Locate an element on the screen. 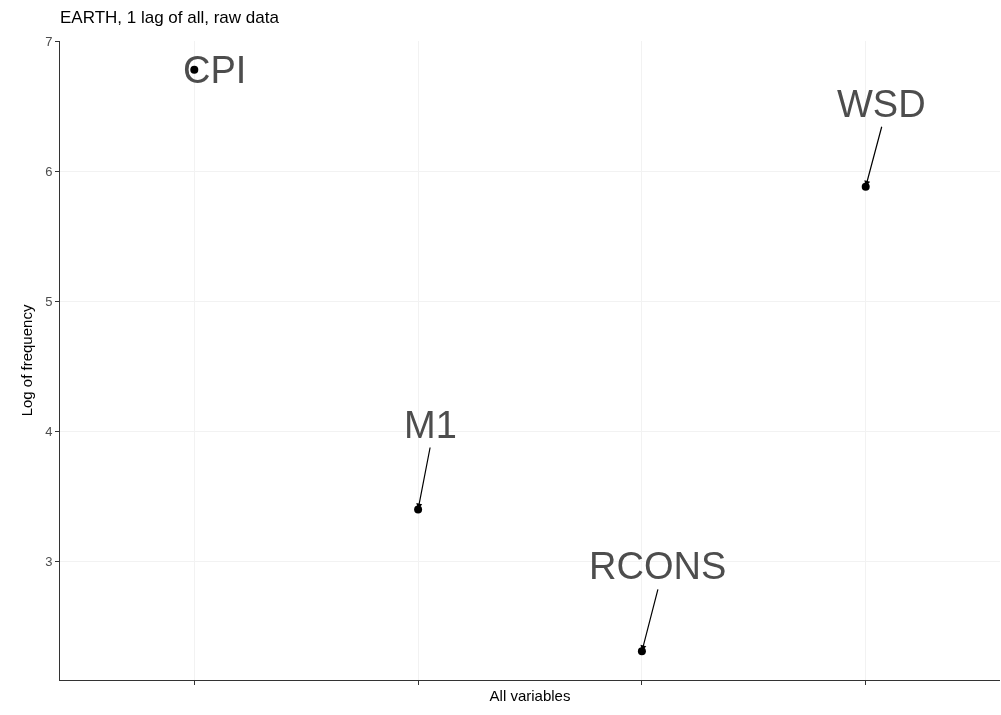 The image size is (1001, 715). data-label: CPI is located at coordinates (215, 70).